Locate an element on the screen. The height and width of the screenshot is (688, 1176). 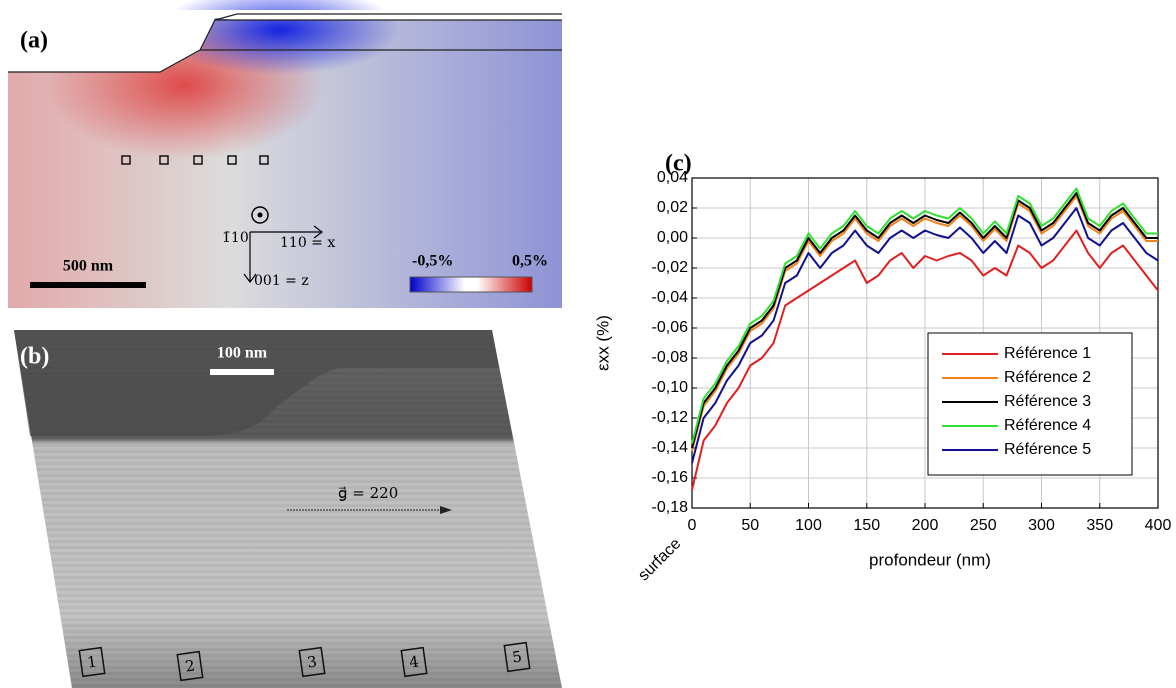
x-tick-label: 400 is located at coordinates (1158, 525).